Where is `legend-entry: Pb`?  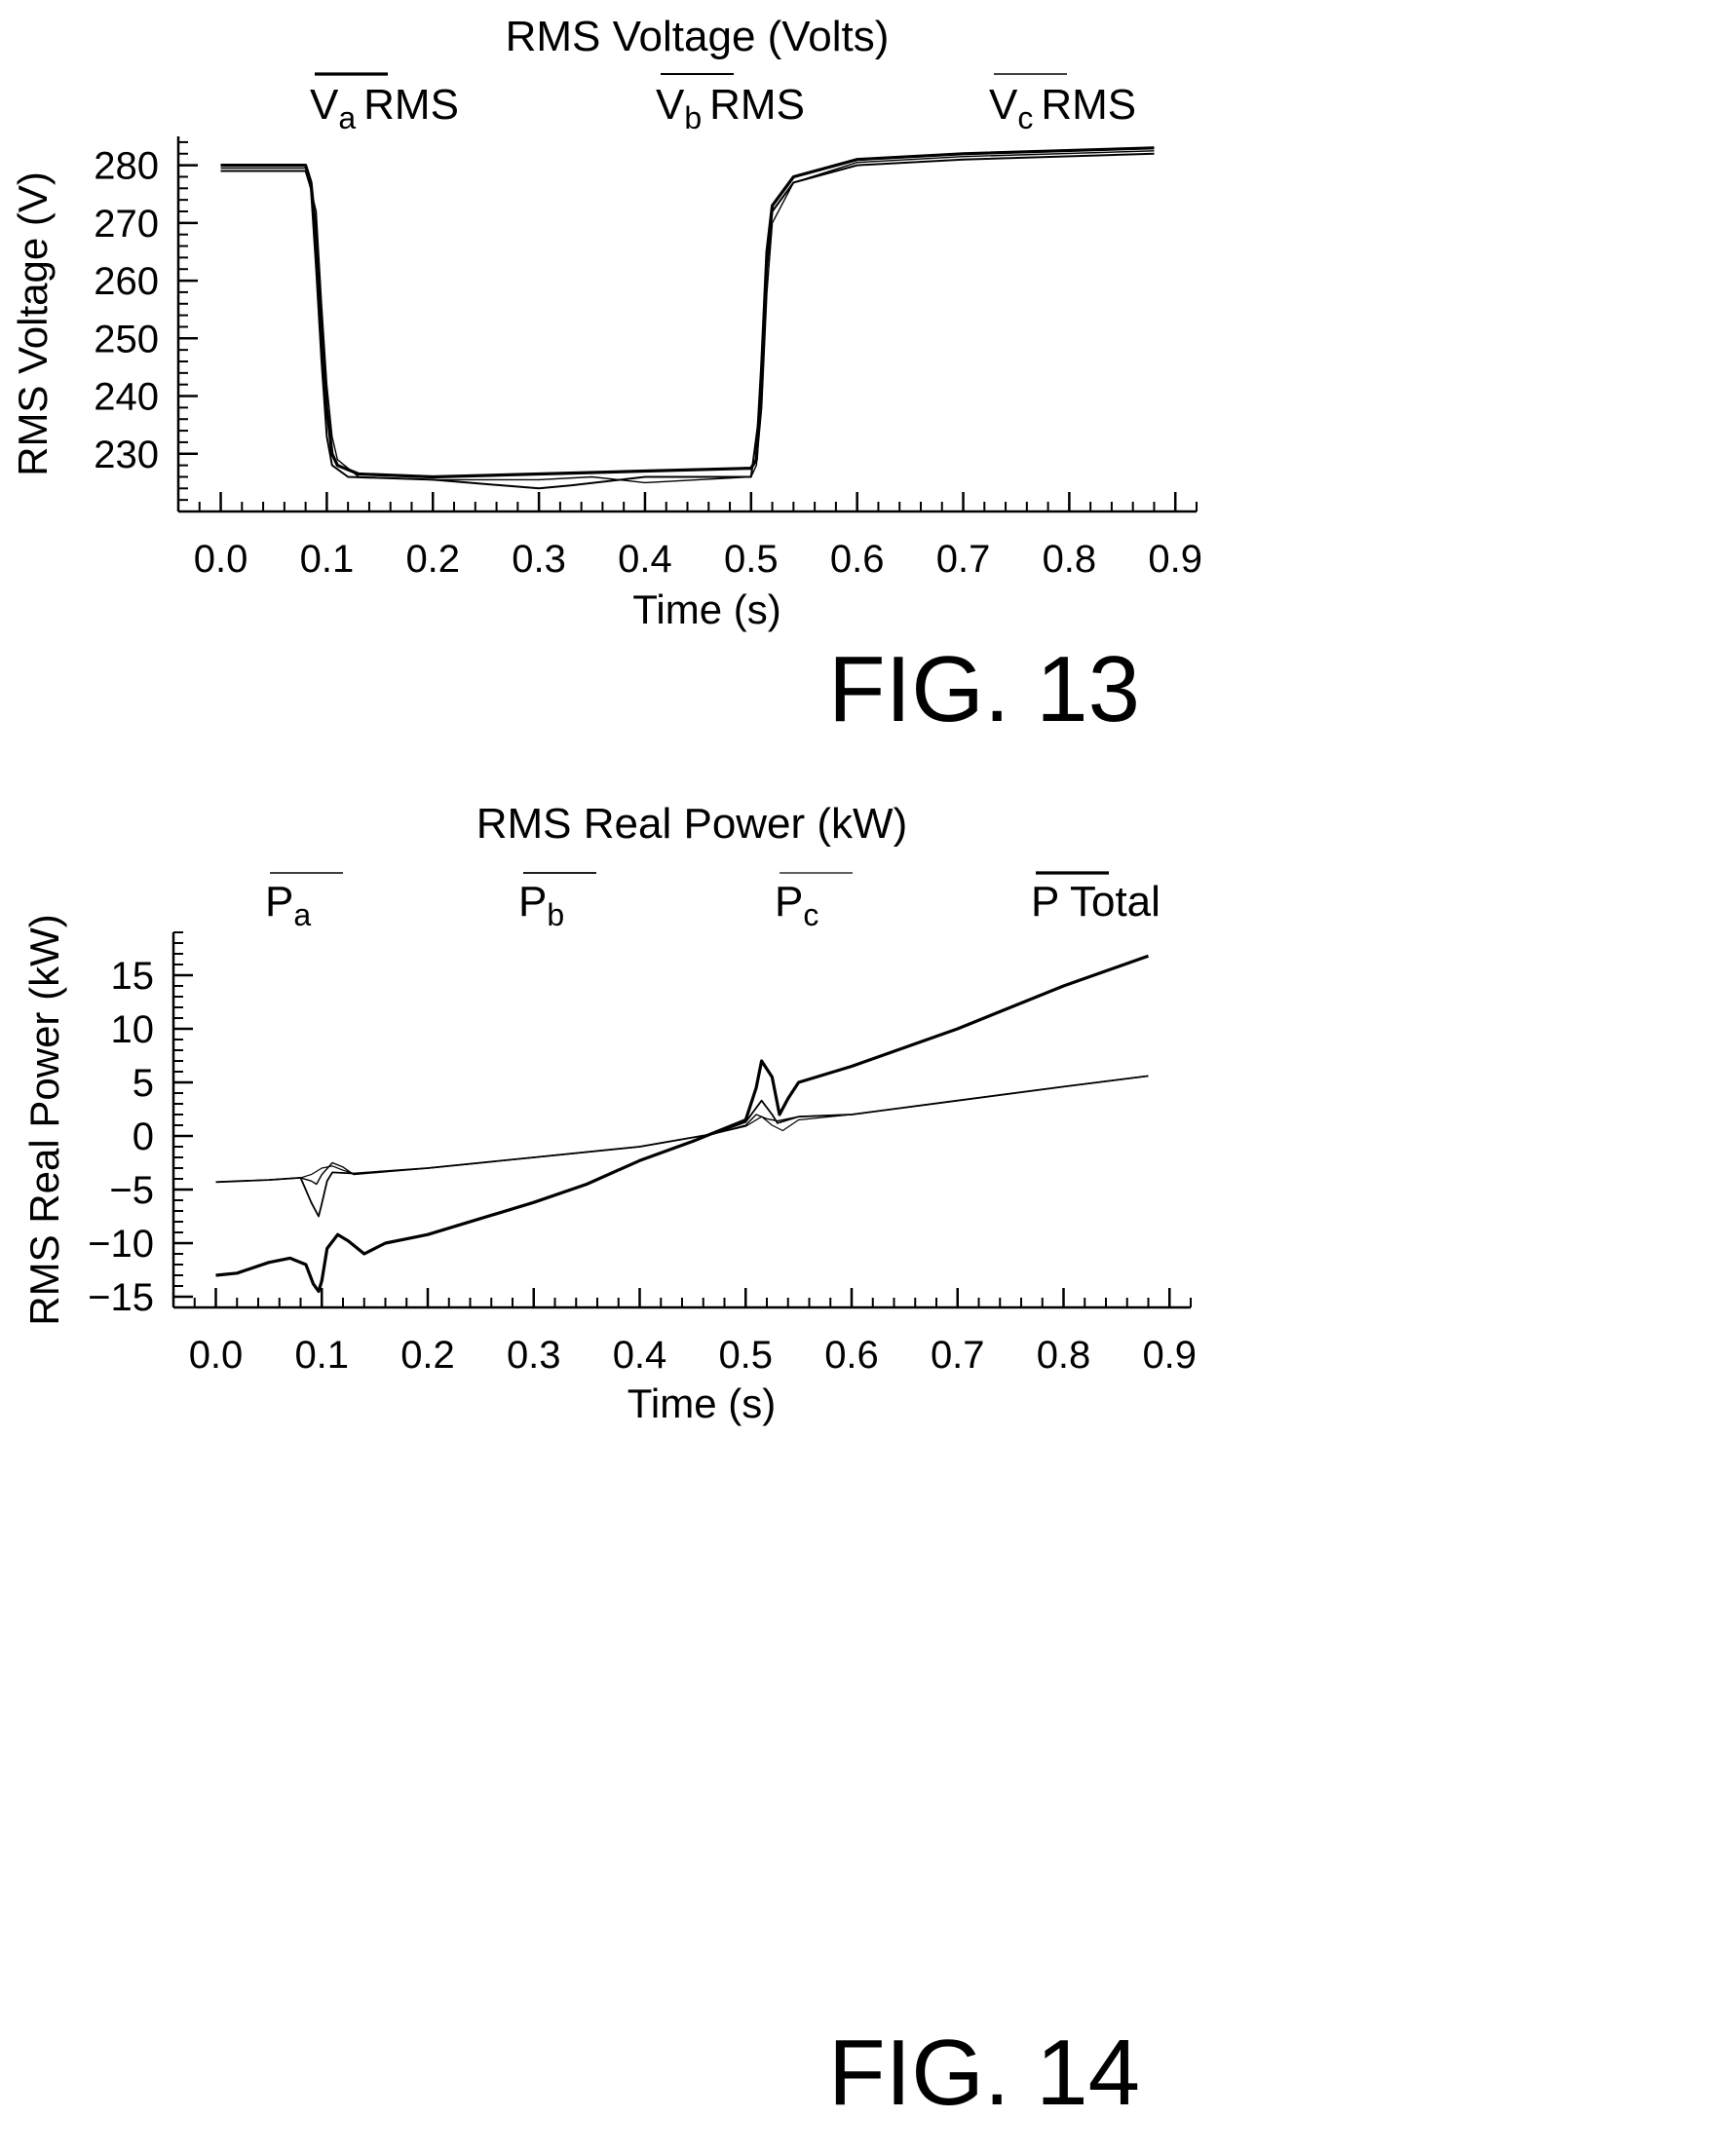 legend-entry: Pb is located at coordinates (557, 902).